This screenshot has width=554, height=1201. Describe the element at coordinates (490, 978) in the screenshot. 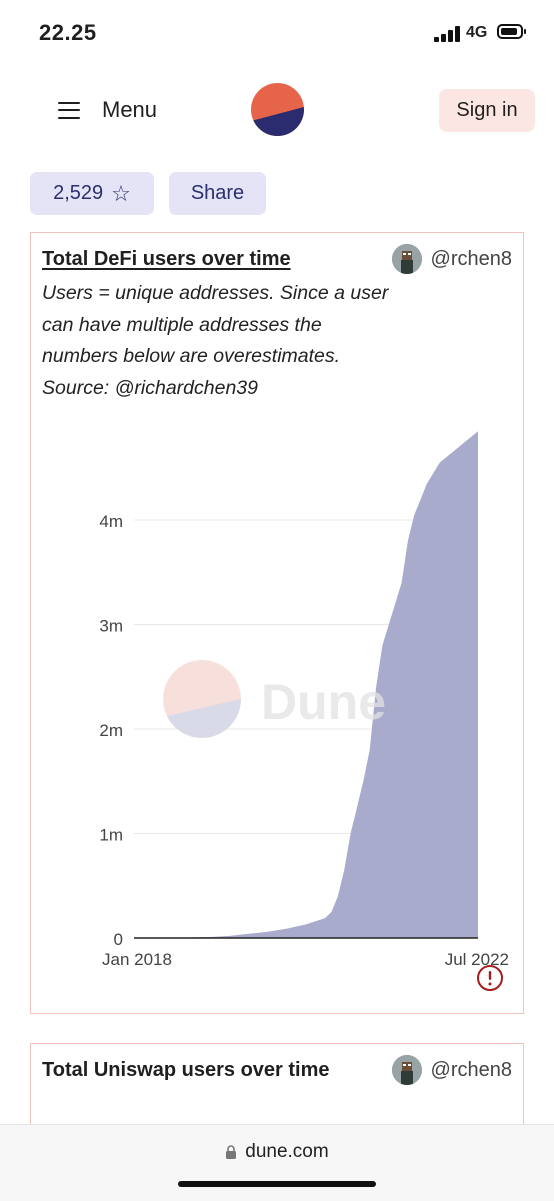

I see `alert-icon` at that location.